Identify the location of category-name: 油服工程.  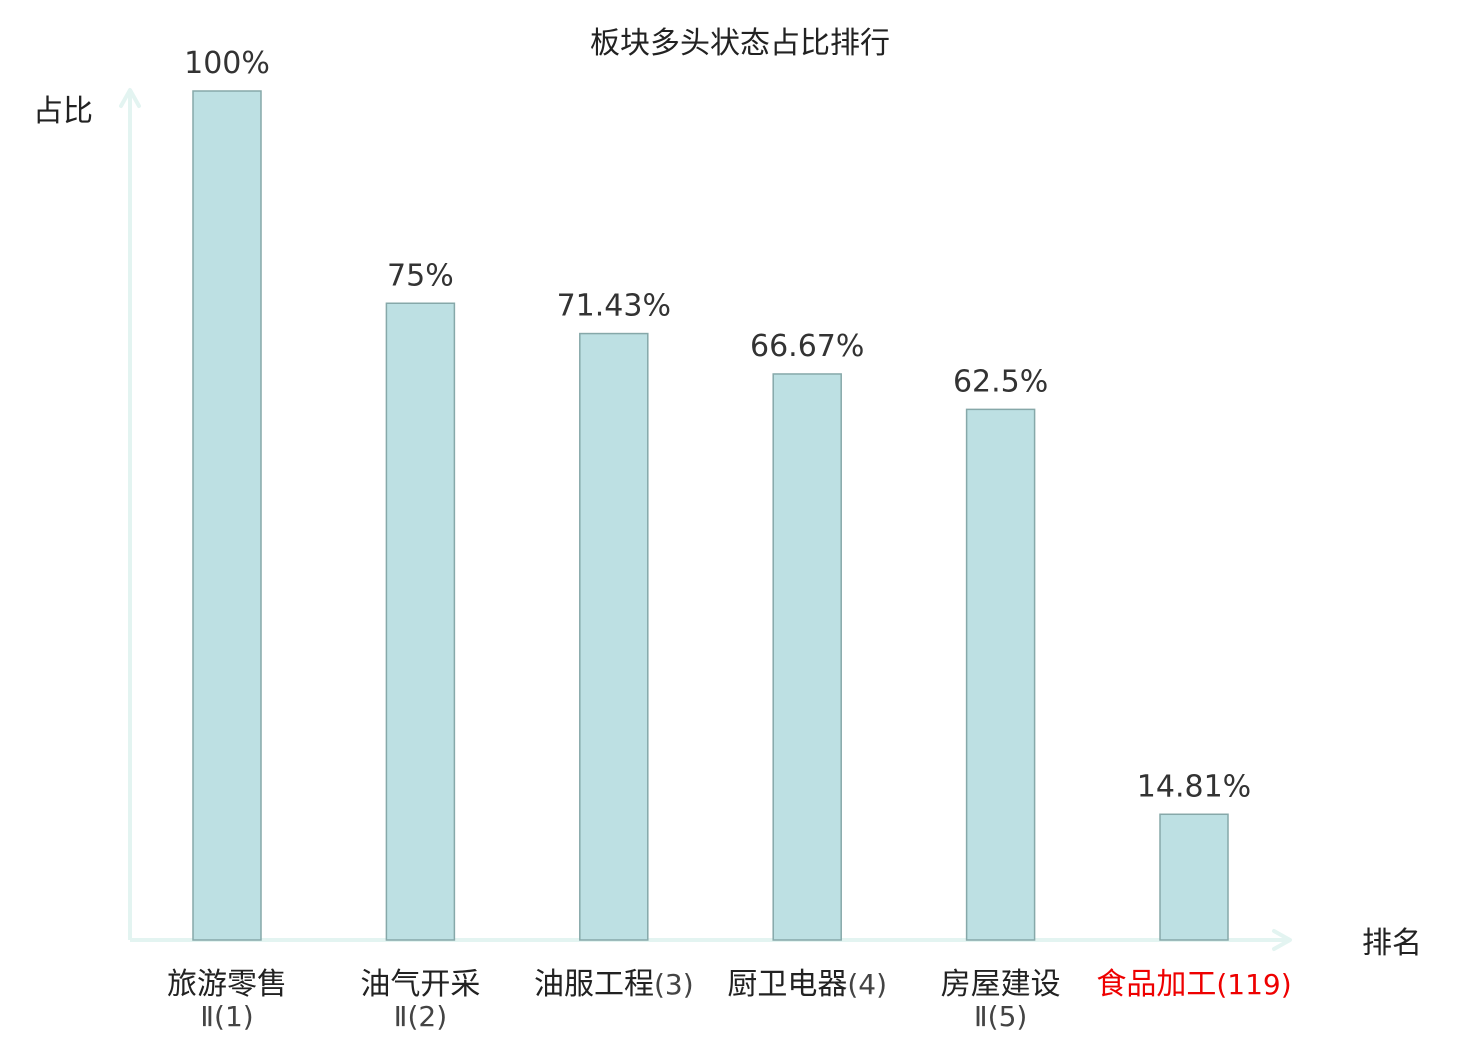
(594, 984).